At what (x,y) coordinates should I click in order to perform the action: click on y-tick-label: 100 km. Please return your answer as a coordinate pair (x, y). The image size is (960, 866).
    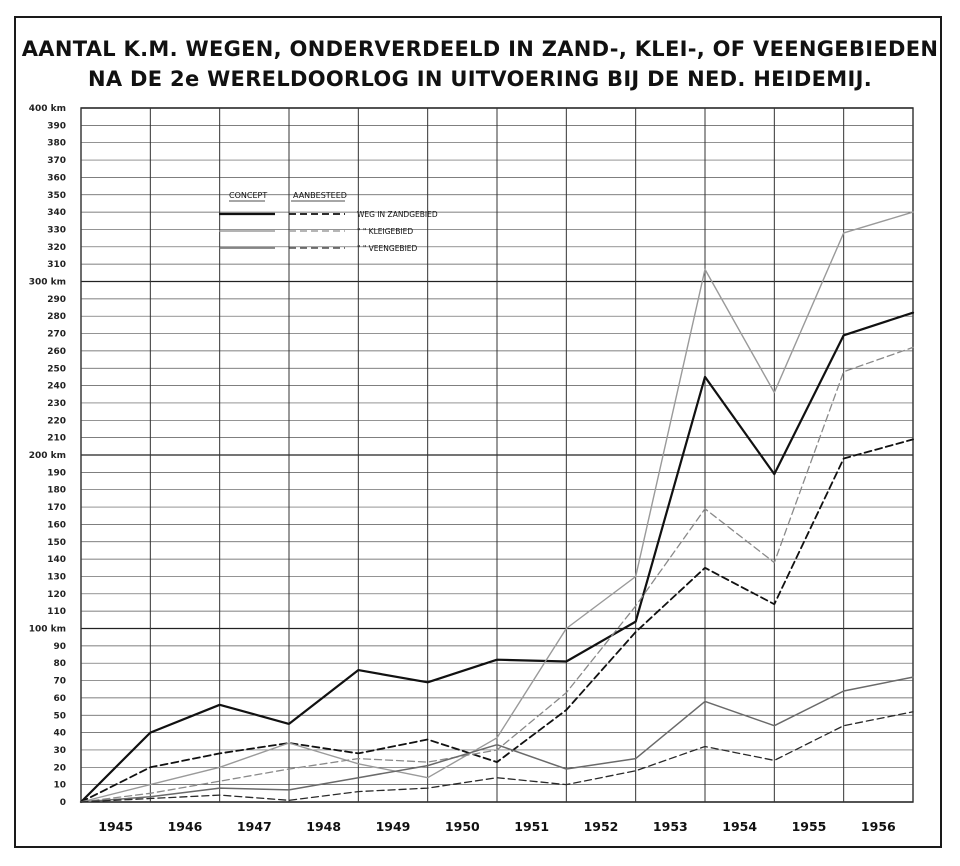
    Looking at the image, I should click on (47, 630).